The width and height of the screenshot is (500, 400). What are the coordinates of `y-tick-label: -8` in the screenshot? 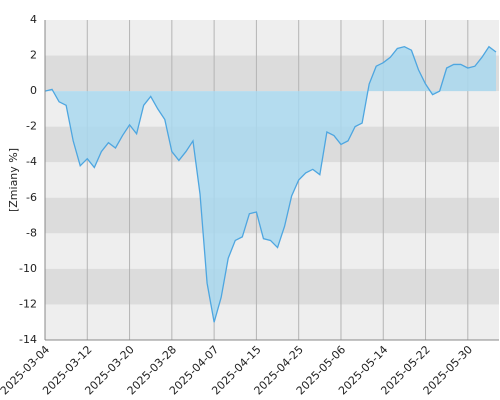 It's located at (31, 232).